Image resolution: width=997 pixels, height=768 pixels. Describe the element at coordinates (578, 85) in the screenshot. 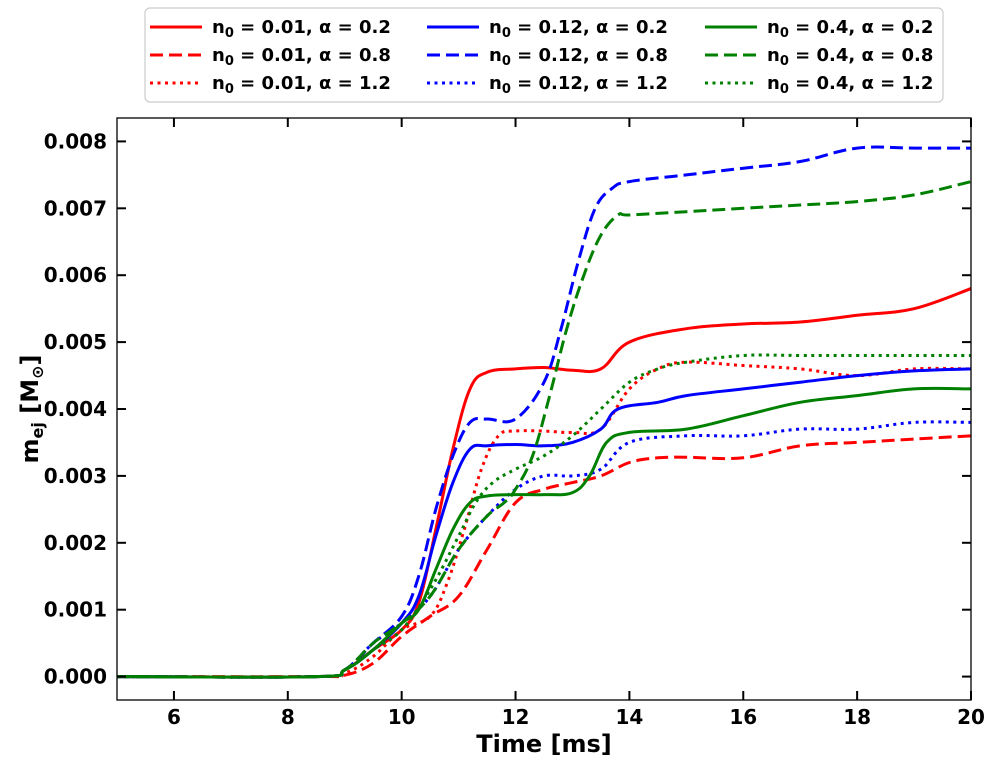

I see `legend-entry: n0 = 0.12, α = 1.2` at that location.